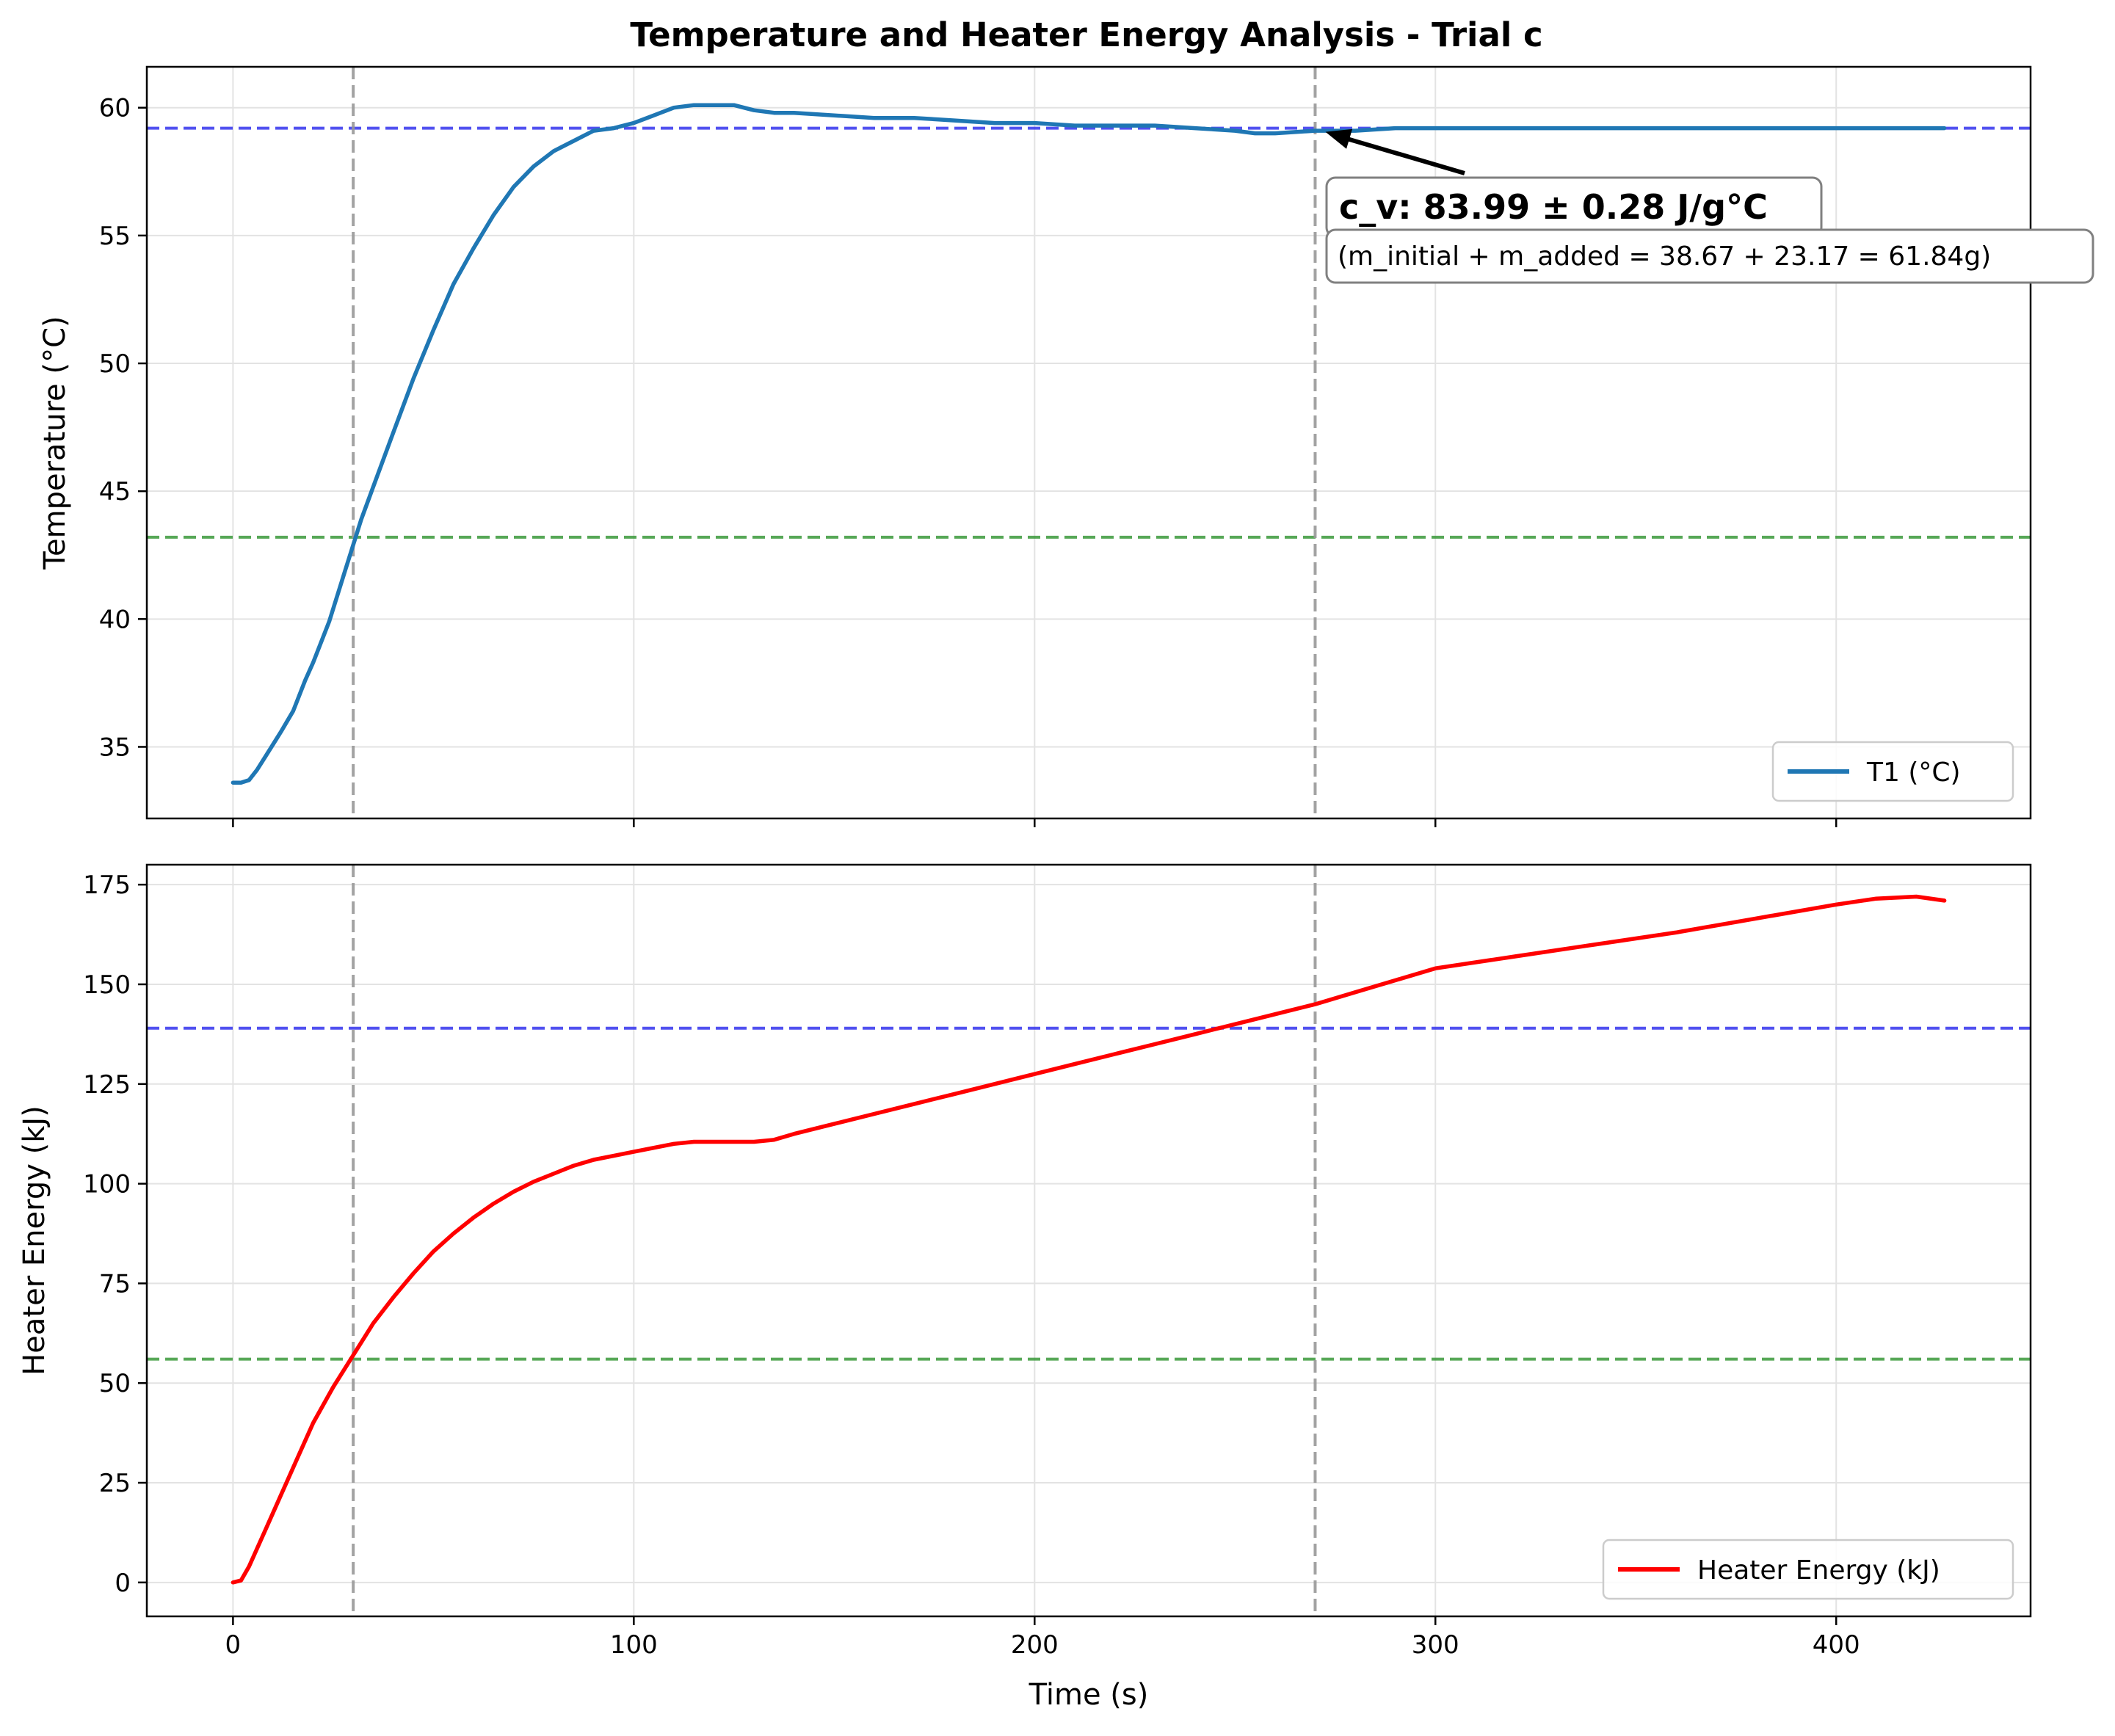 This screenshot has height=1736, width=2115. I want to click on heater-energy-y-tick-label: 175, so click(107, 885).